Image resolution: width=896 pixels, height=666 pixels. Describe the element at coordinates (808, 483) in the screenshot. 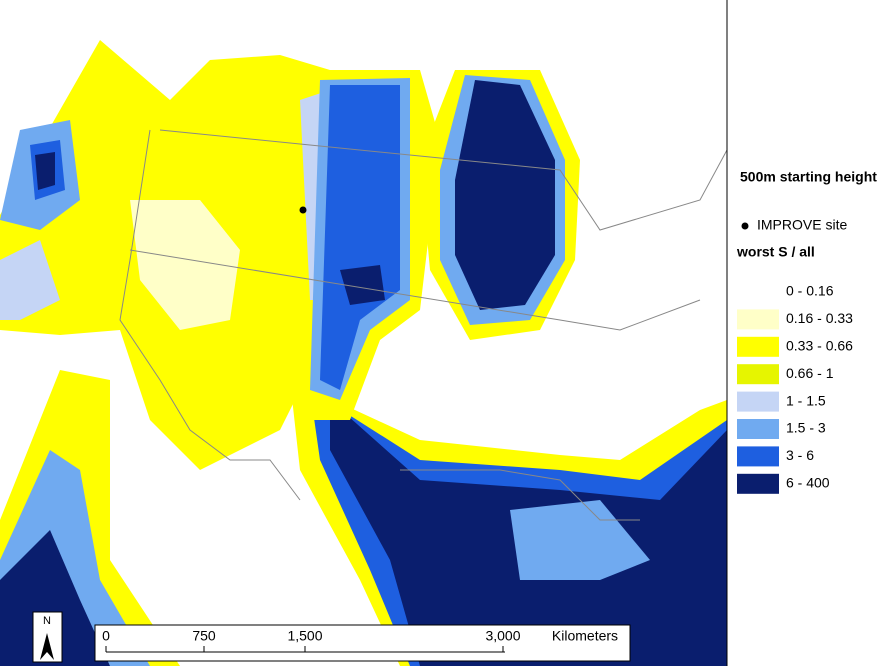

I see `legend-label: 6 - 400` at that location.